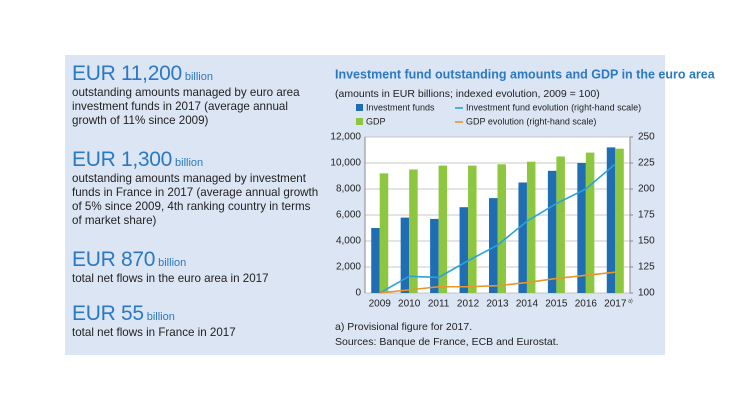 This screenshot has width=730, height=410. Describe the element at coordinates (197, 260) in the screenshot. I see `stat-heading: EUR 870 billion` at that location.